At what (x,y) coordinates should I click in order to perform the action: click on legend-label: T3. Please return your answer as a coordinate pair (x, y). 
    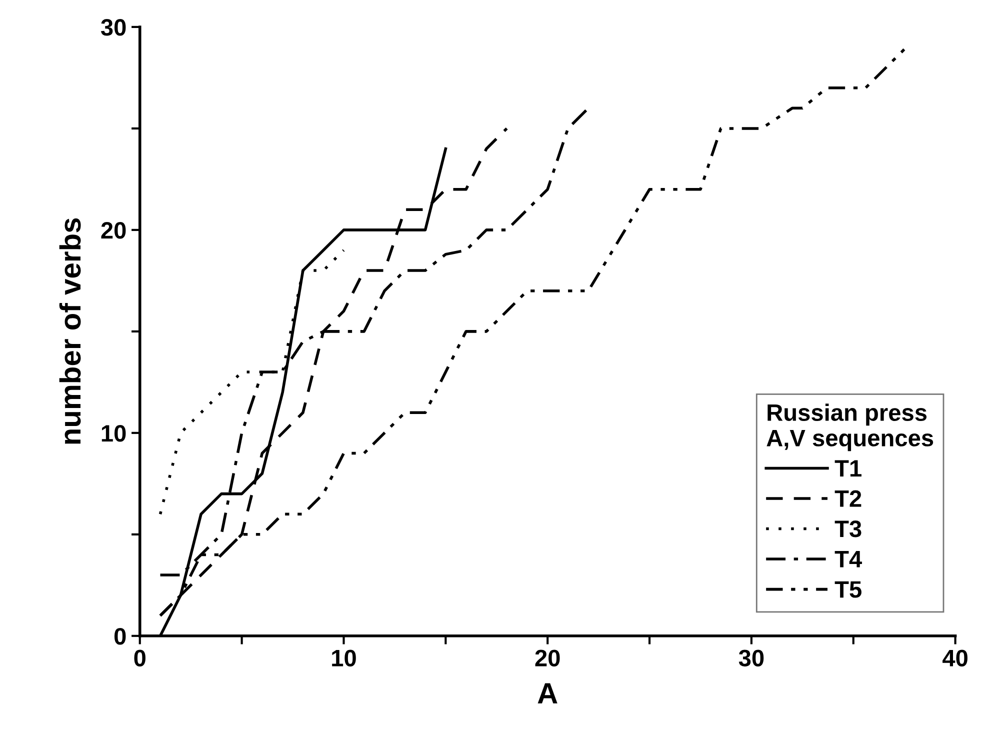
    Looking at the image, I should click on (848, 529).